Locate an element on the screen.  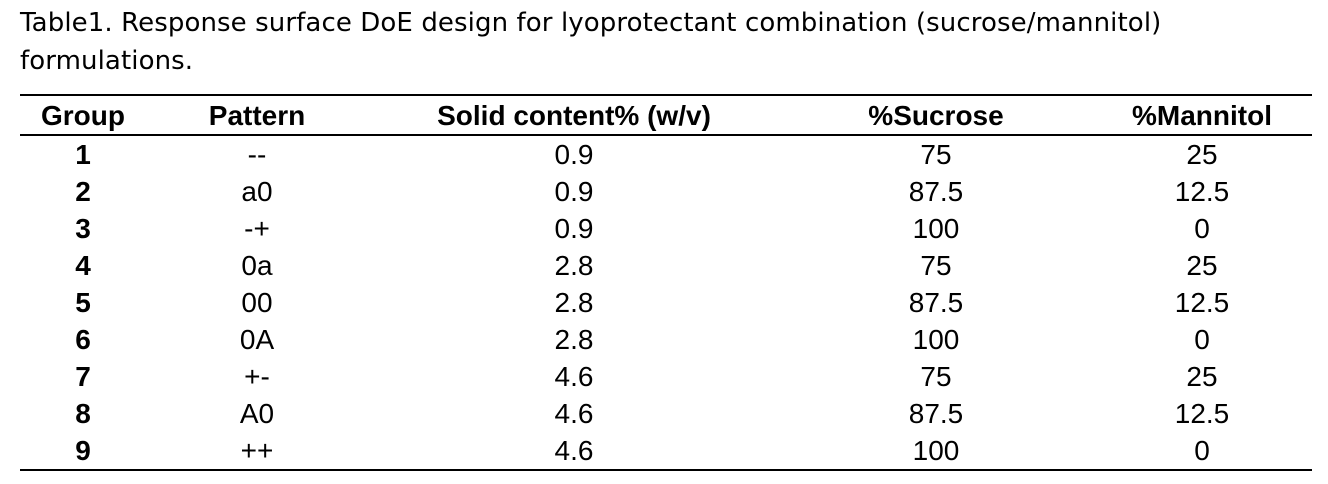
cell-group: 7 is located at coordinates (83, 376).